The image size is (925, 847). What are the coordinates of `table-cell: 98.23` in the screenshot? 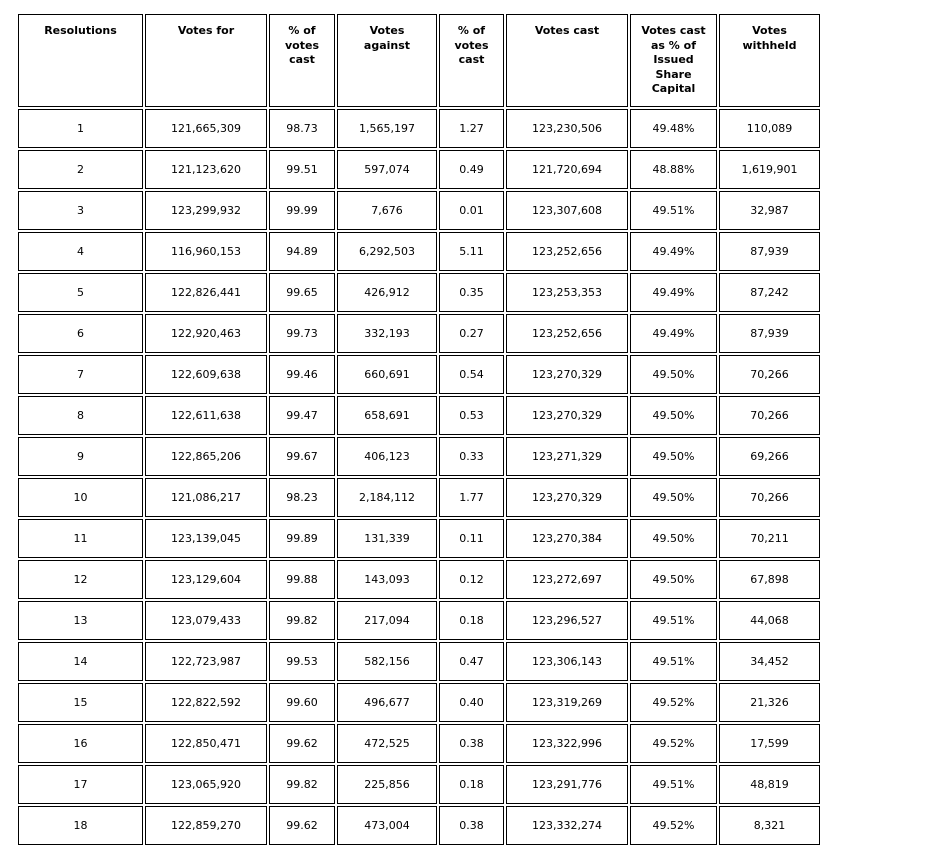 It's located at (302, 497).